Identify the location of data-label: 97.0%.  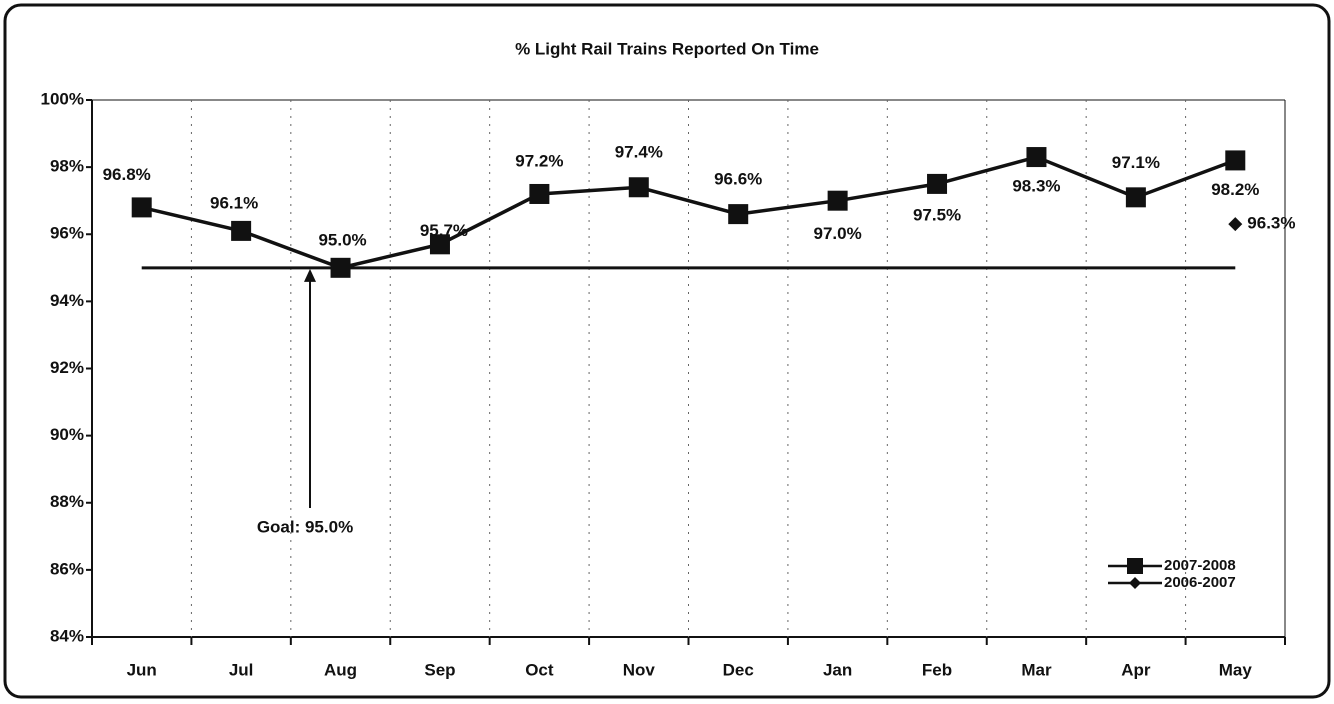
(838, 233).